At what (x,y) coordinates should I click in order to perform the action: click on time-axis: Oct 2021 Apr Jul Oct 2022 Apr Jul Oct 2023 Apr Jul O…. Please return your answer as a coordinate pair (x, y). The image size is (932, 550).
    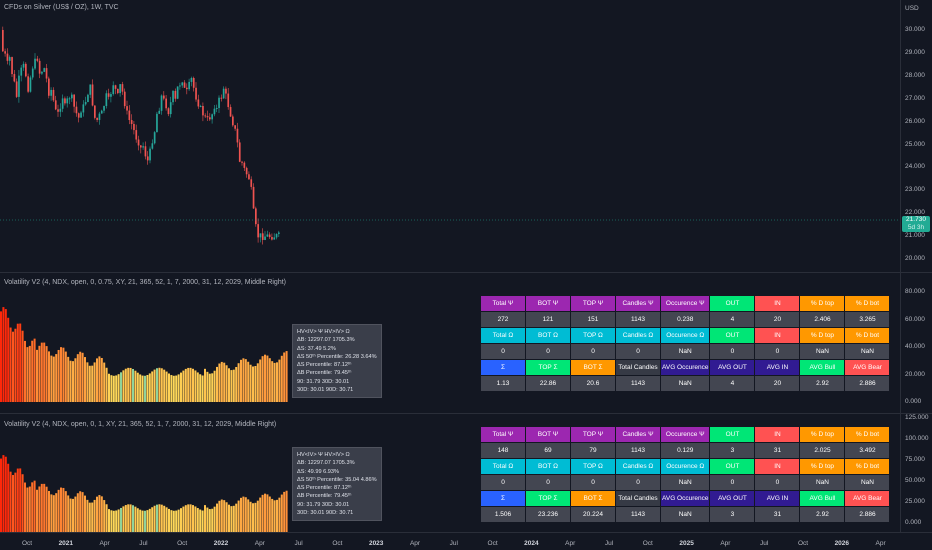
    Looking at the image, I should click on (466, 541).